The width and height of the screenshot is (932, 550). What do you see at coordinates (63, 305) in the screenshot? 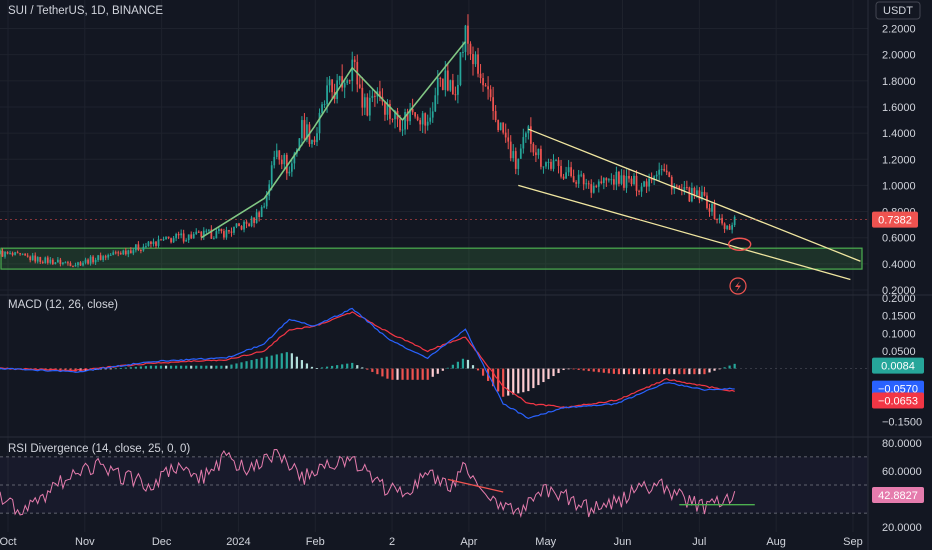
I see `macd-title: MACD (12, 26, close)` at bounding box center [63, 305].